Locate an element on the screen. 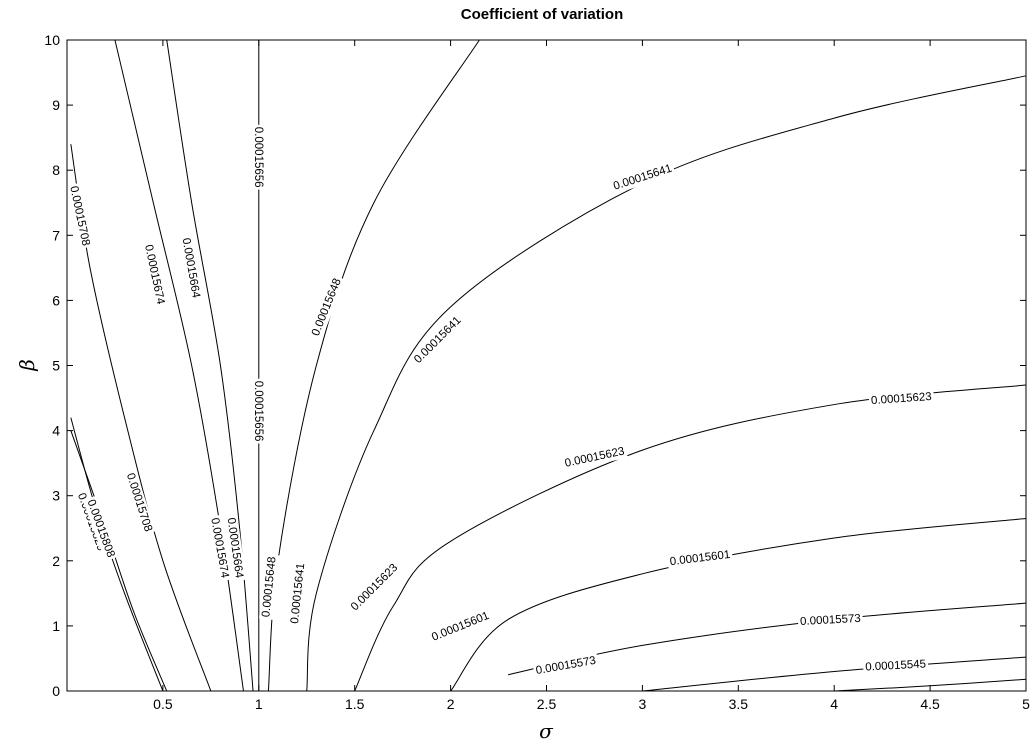 The image size is (1032, 745). y-tick-label: 9 is located at coordinates (56, 105).